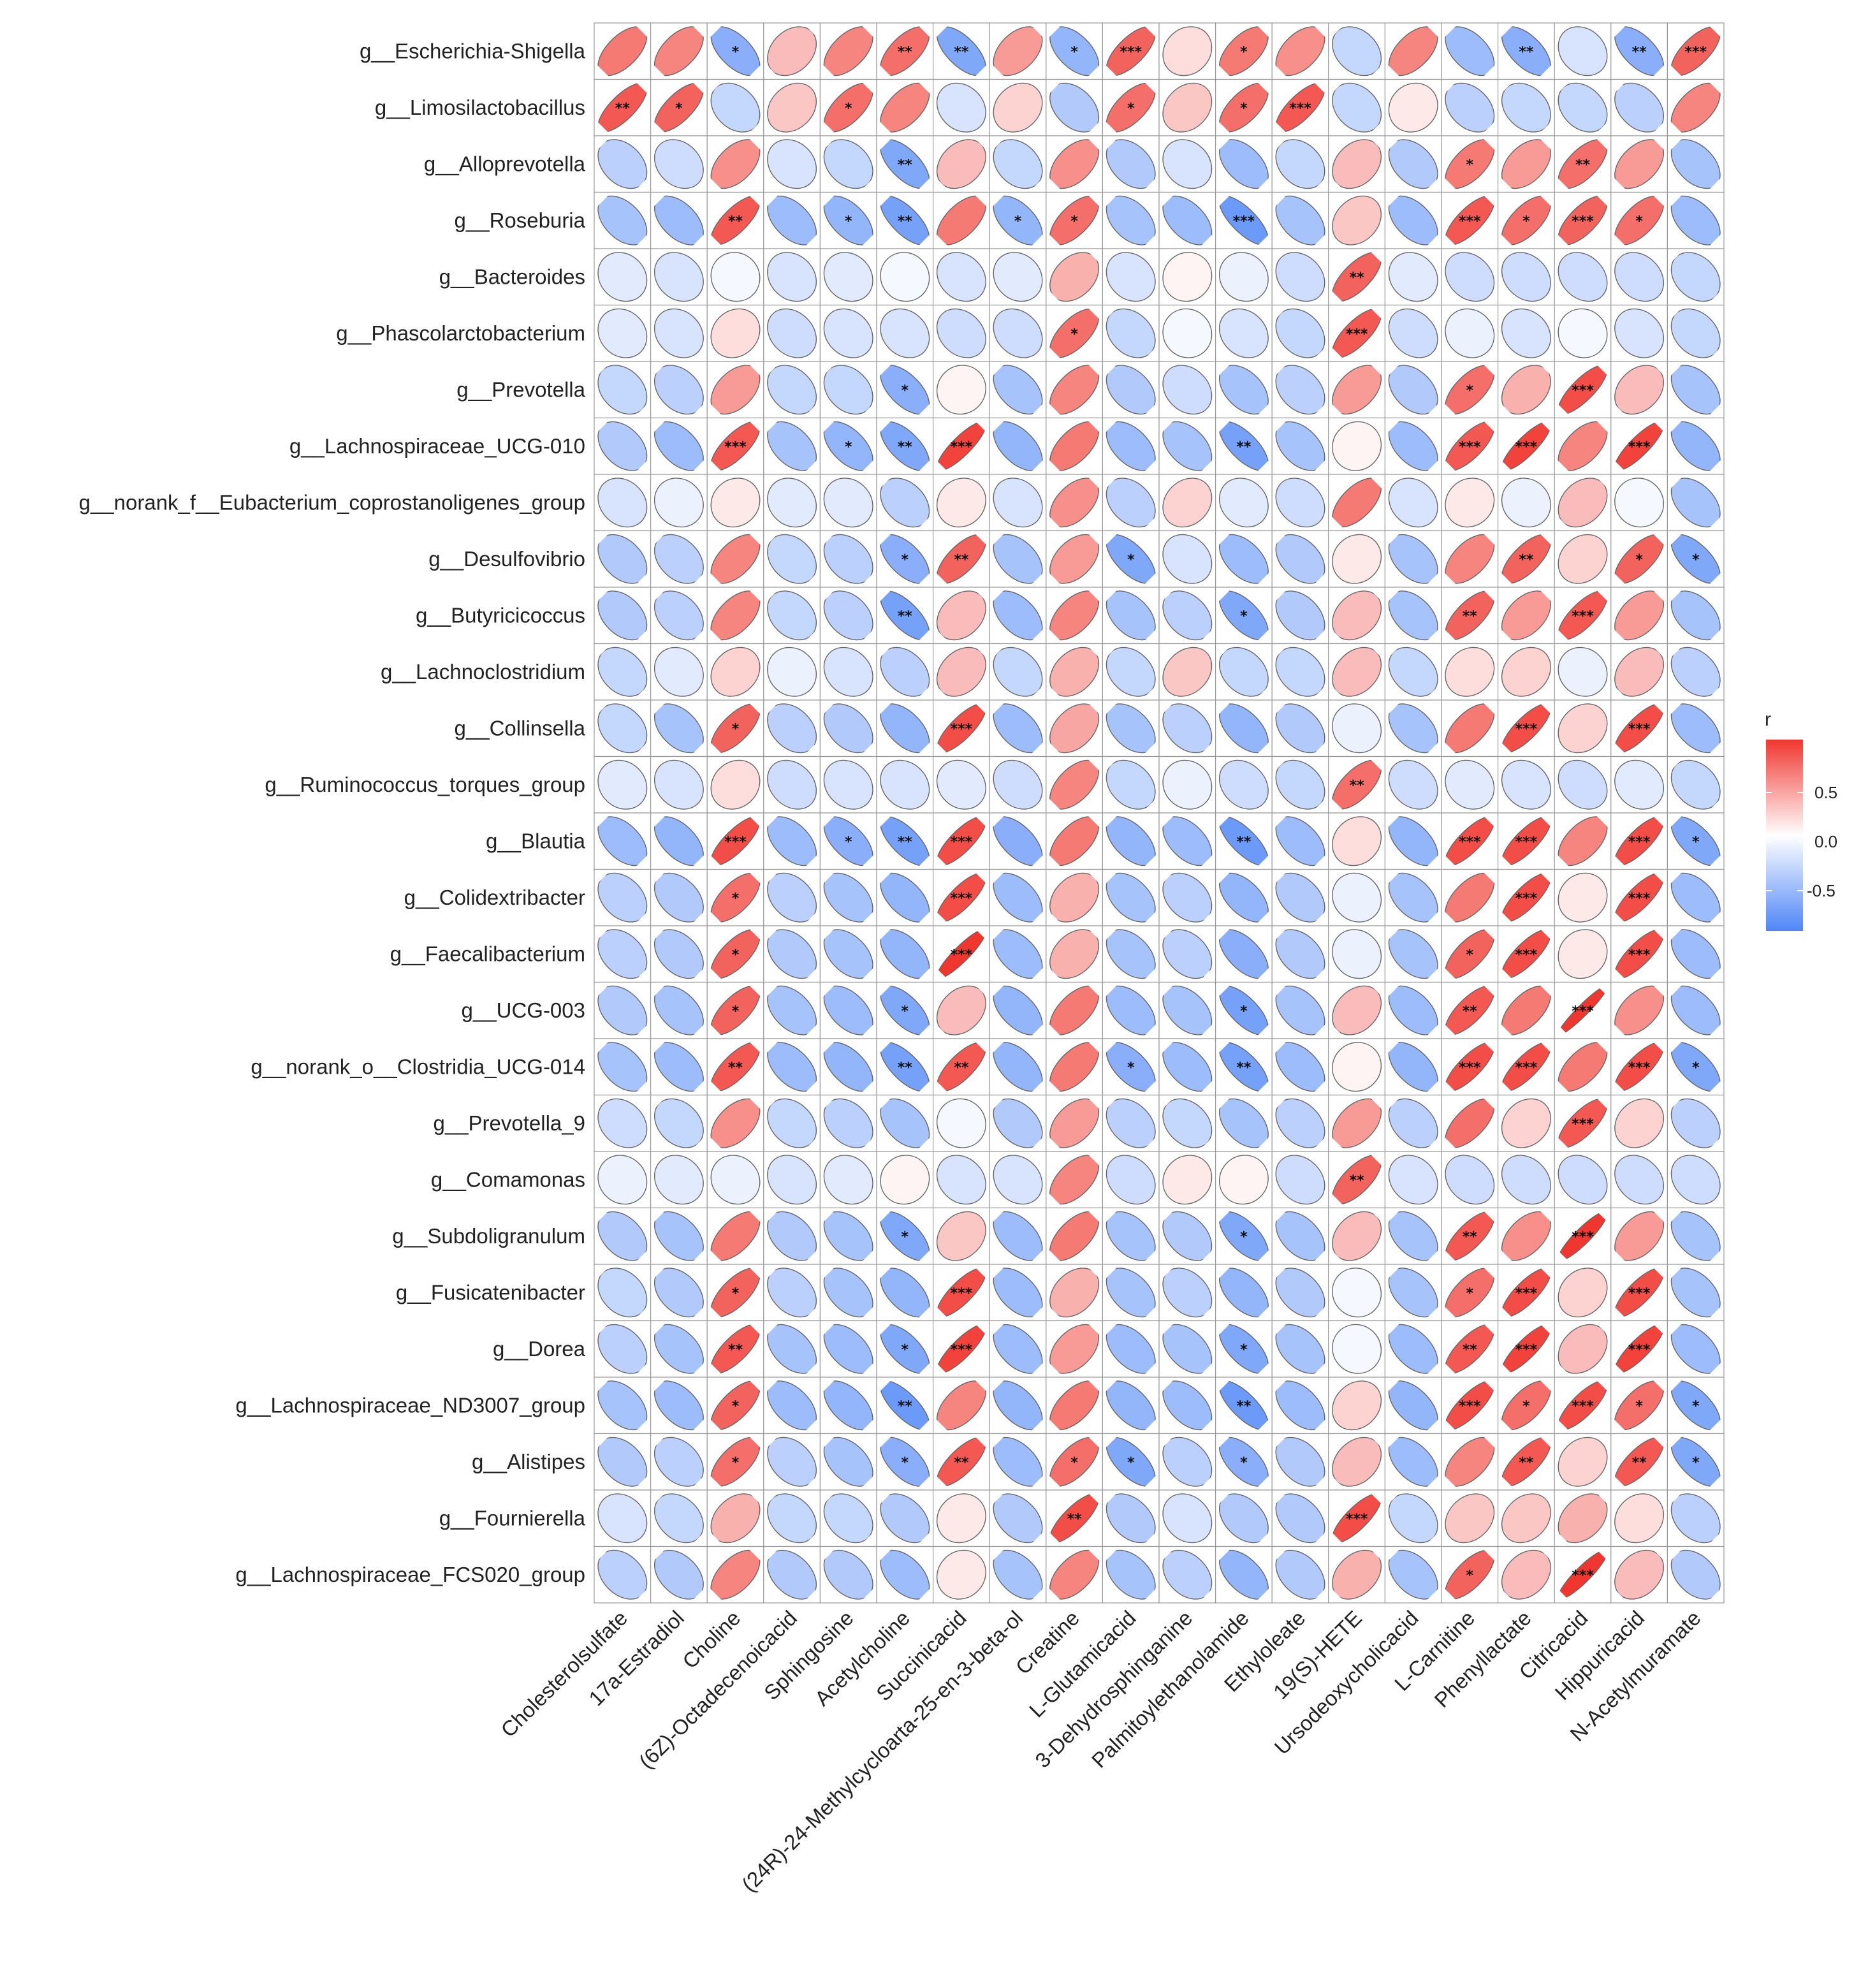 Image resolution: width=1861 pixels, height=1988 pixels. I want to click on cell-23-16: ***, so click(1526, 1349).